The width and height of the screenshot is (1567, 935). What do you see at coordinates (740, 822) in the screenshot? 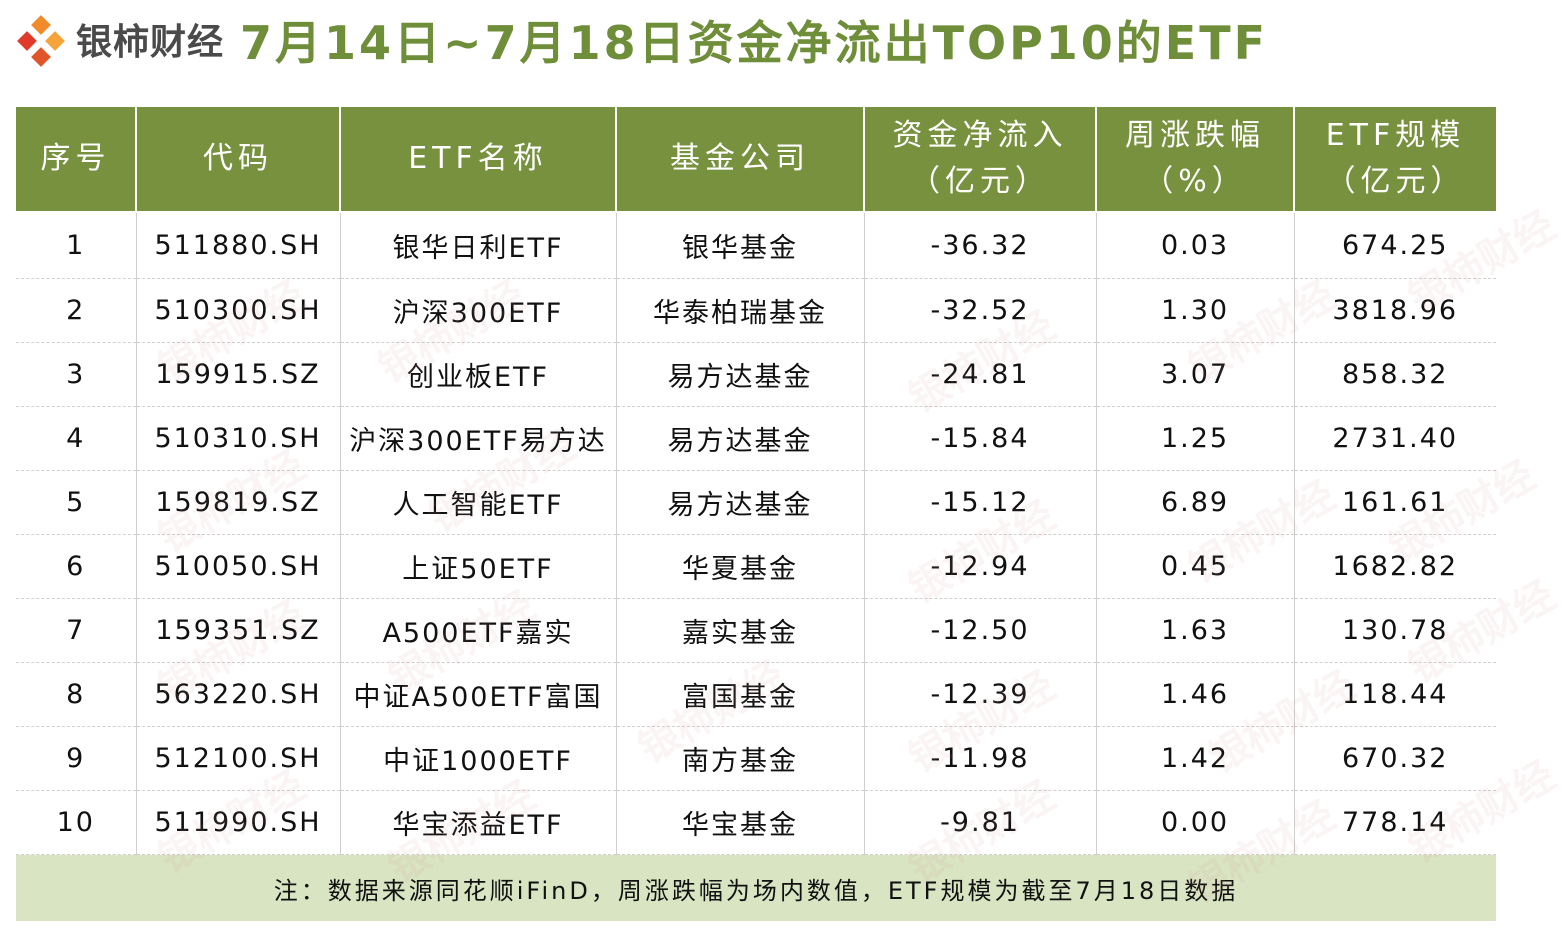
I see `cell-fund-company: 华宝基金` at bounding box center [740, 822].